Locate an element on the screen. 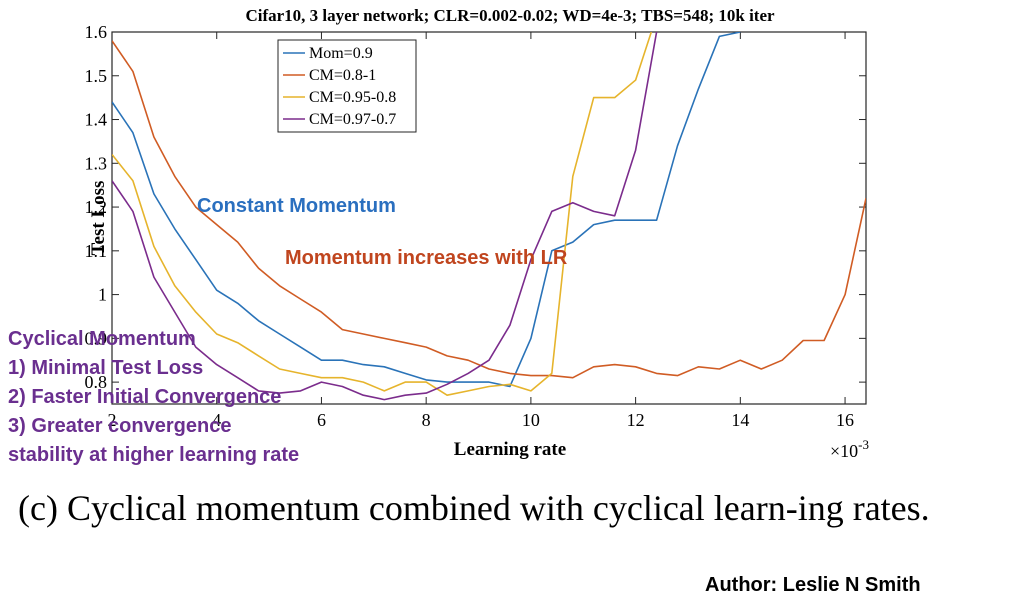 The height and width of the screenshot is (606, 1018). chart-annotation: 2) Faster Initial Convergence is located at coordinates (144, 397).